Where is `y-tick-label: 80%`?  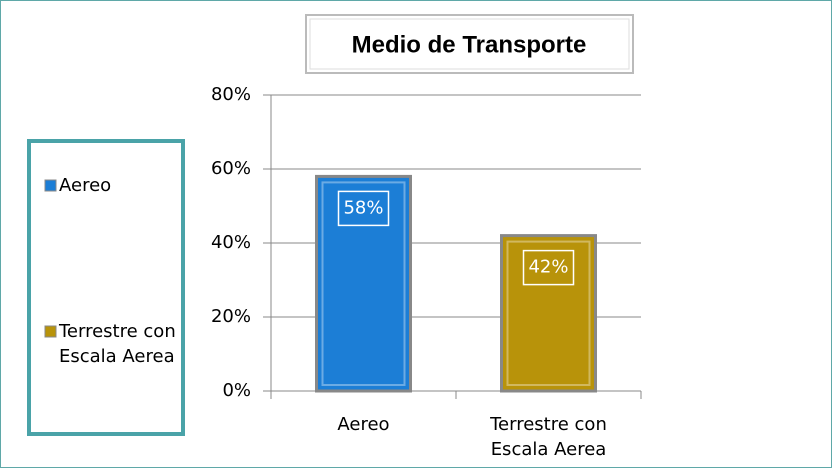
y-tick-label: 80% is located at coordinates (231, 94).